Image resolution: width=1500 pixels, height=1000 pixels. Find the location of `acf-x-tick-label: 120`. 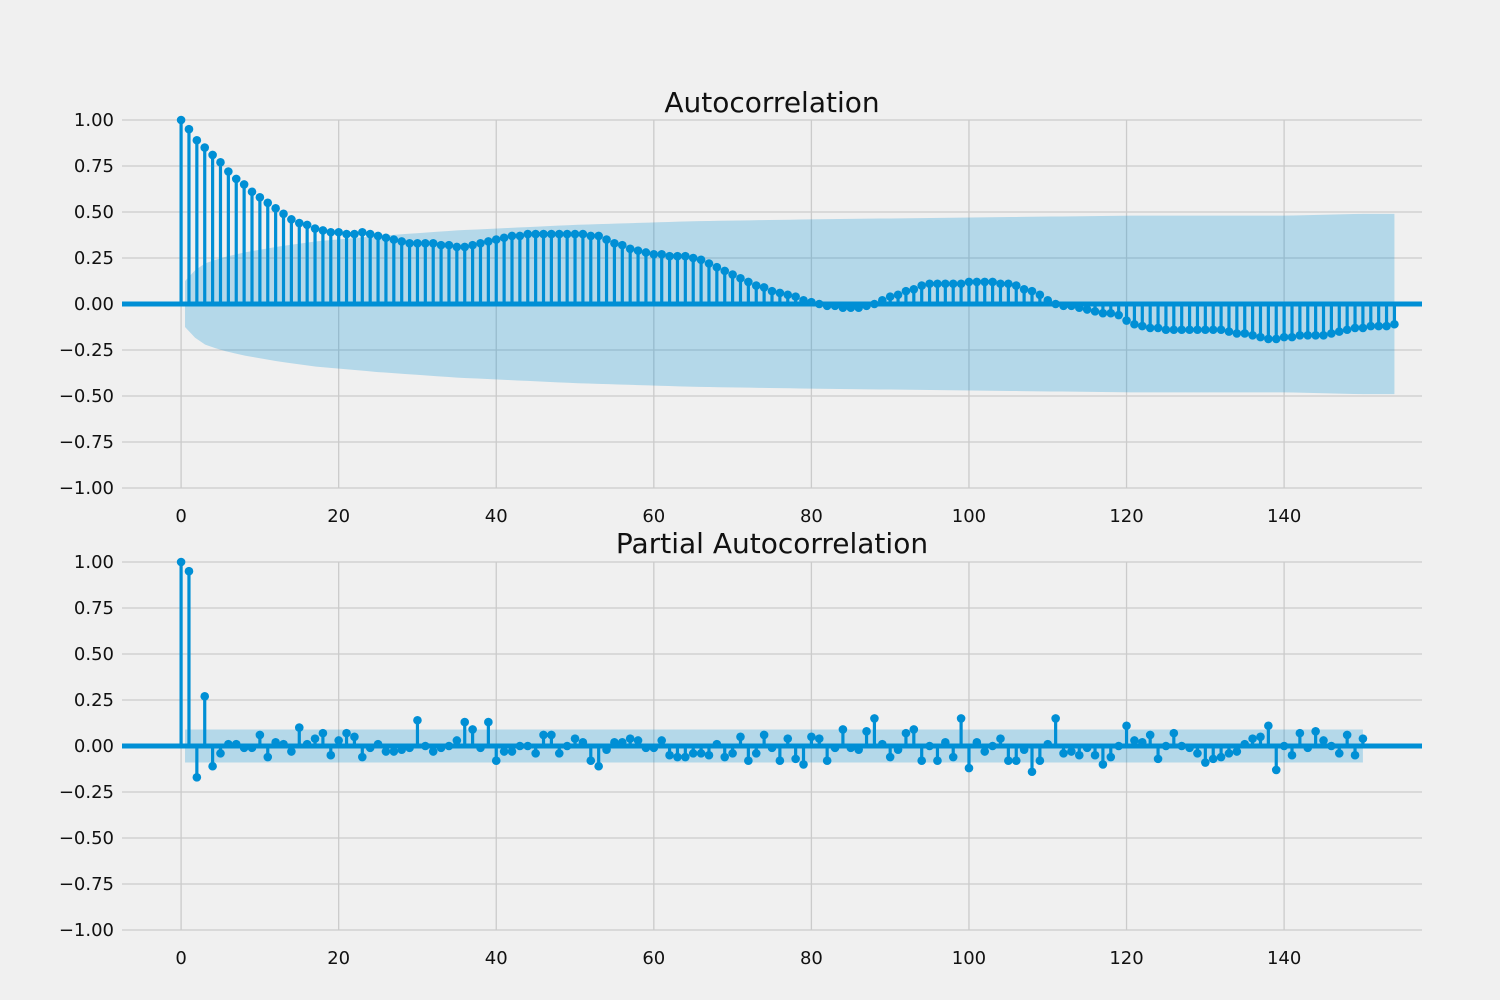

acf-x-tick-label: 120 is located at coordinates (1126, 516).